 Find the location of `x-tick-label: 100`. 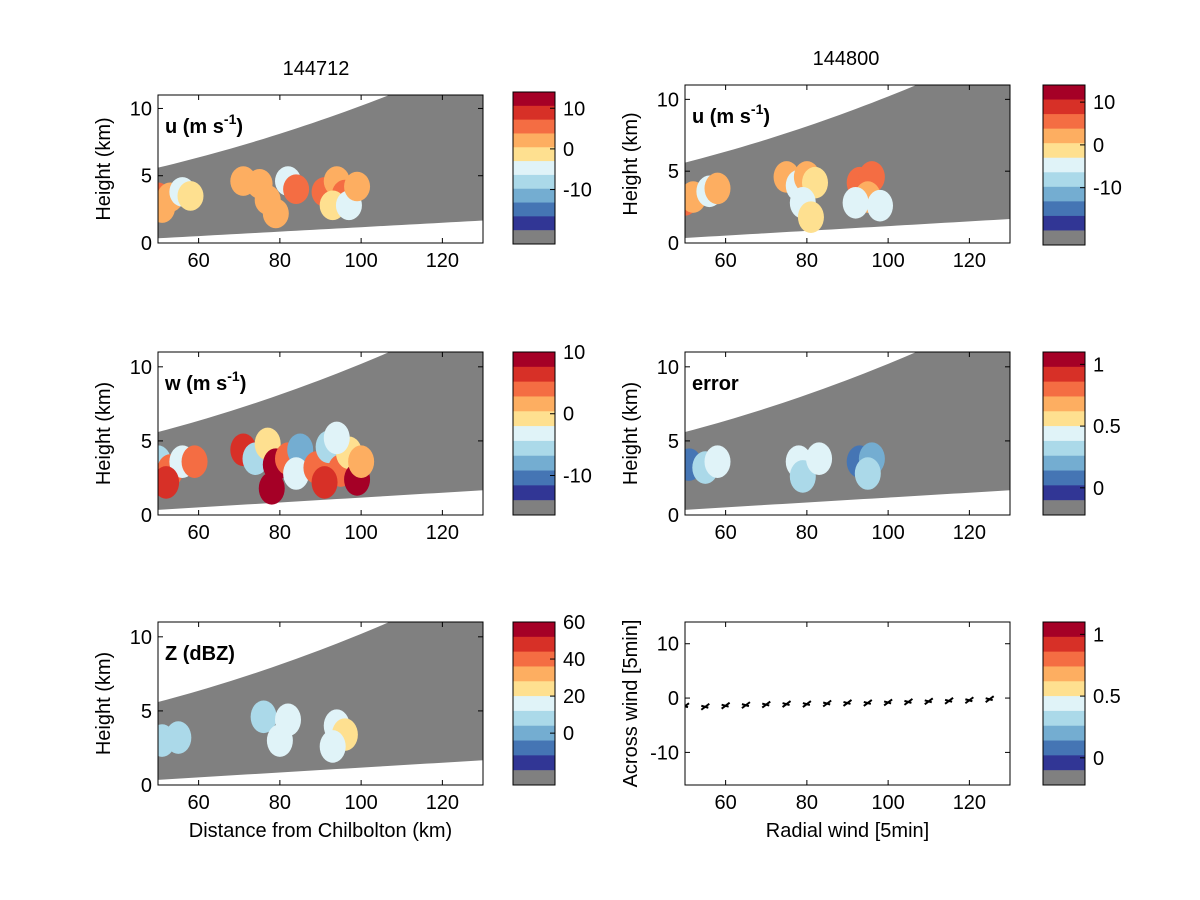

x-tick-label: 100 is located at coordinates (887, 803).